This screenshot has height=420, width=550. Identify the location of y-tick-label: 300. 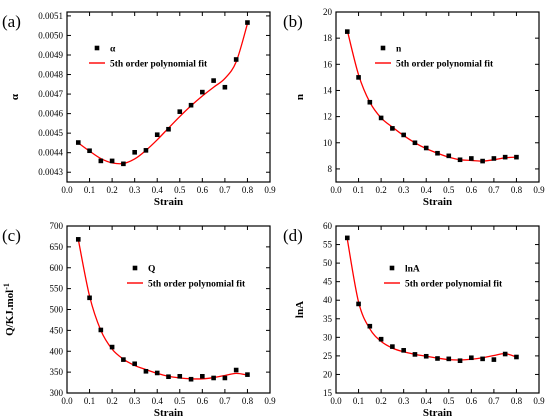
(57, 393).